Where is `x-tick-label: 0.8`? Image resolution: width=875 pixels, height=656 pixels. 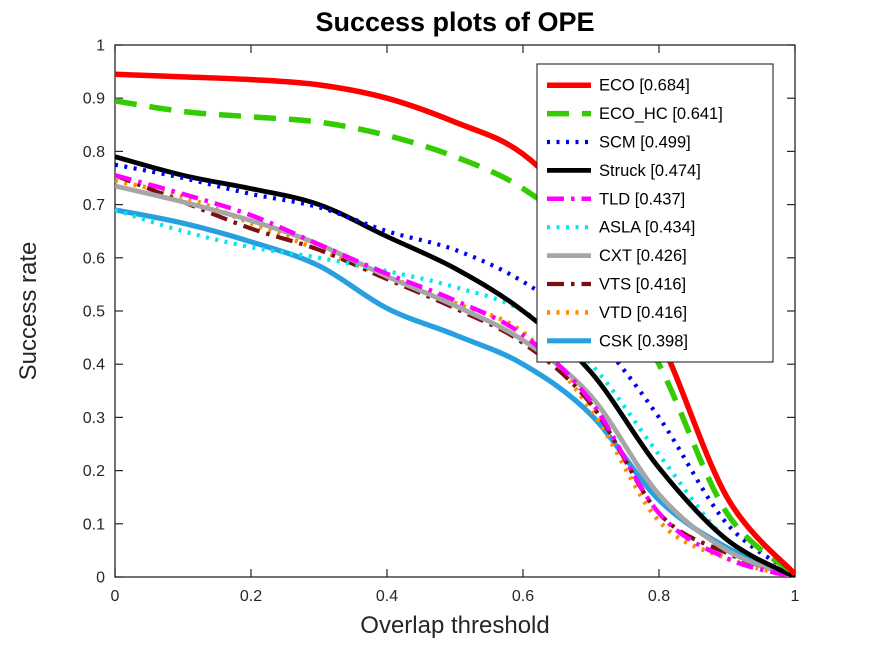 x-tick-label: 0.8 is located at coordinates (659, 596).